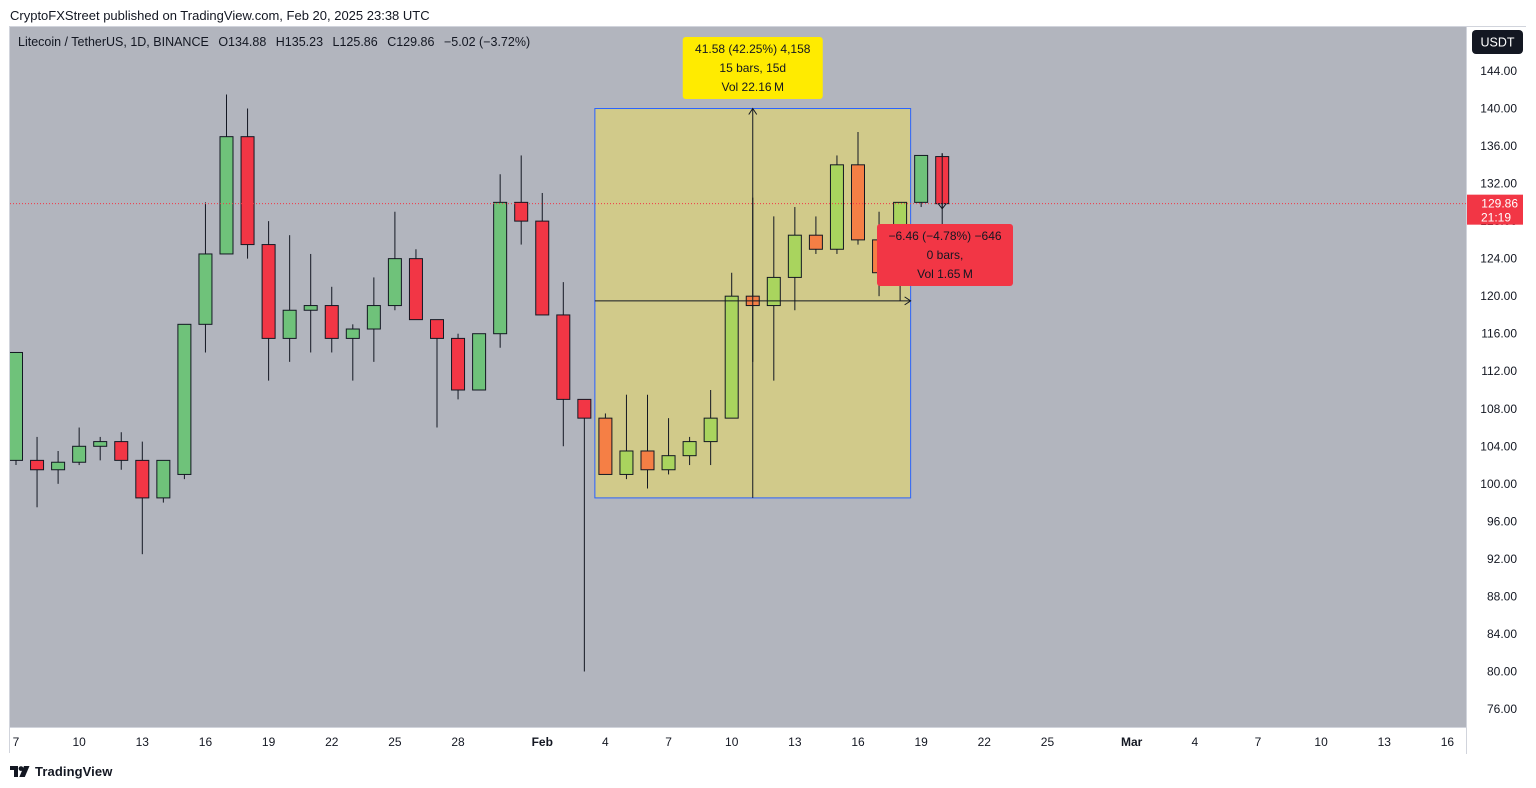 This screenshot has height=788, width=1536. Describe the element at coordinates (1499, 334) in the screenshot. I see `price-tick-label: 116.00` at that location.